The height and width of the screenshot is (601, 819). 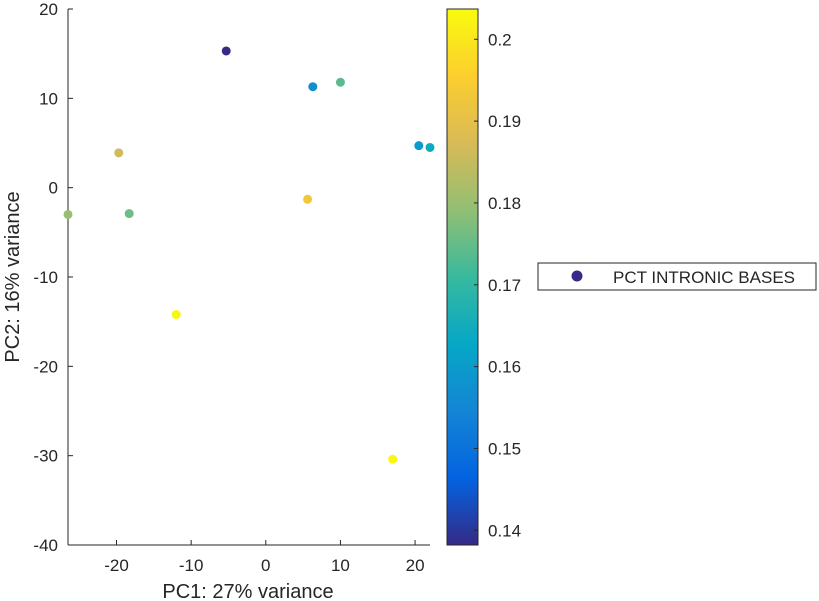 I want to click on x-tick-label: -20, so click(x=116, y=565).